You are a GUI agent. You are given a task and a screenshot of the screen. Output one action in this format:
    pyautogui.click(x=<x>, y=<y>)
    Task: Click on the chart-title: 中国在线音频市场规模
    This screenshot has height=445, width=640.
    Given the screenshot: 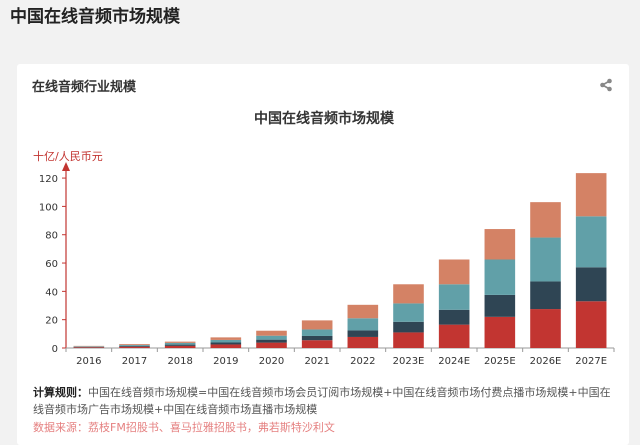 What is the action you would take?
    pyautogui.click(x=324, y=118)
    